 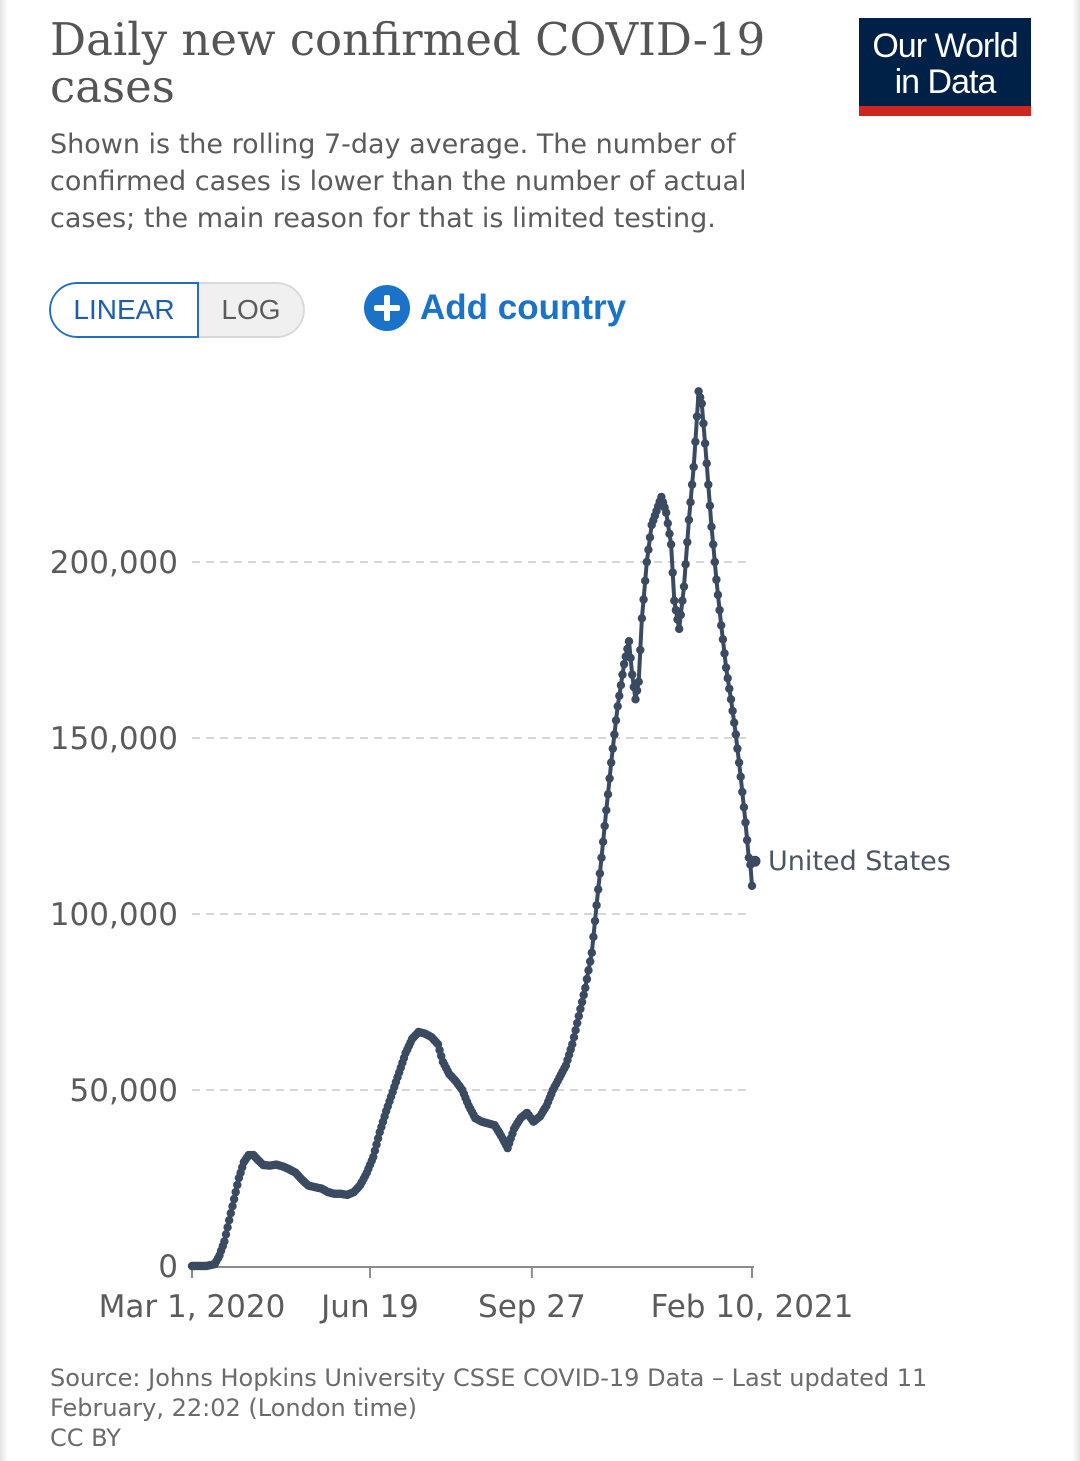 I want to click on license-link: CC BY, so click(x=85, y=1438).